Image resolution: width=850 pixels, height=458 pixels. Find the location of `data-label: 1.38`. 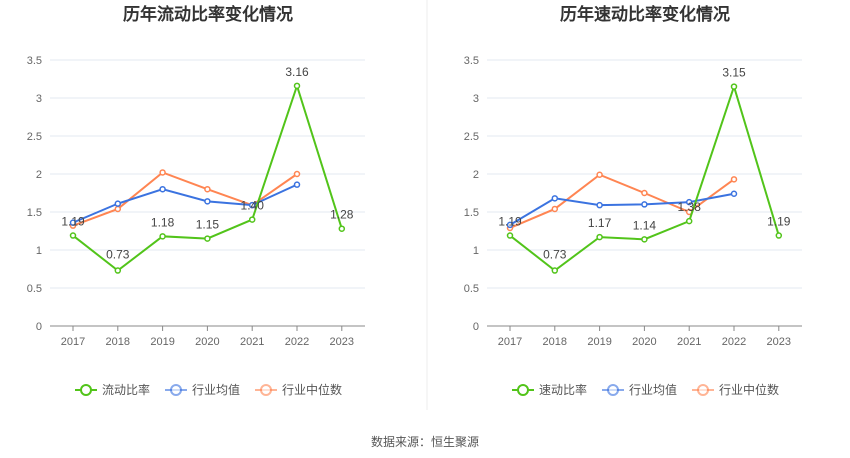

data-label: 1.38 is located at coordinates (690, 207).